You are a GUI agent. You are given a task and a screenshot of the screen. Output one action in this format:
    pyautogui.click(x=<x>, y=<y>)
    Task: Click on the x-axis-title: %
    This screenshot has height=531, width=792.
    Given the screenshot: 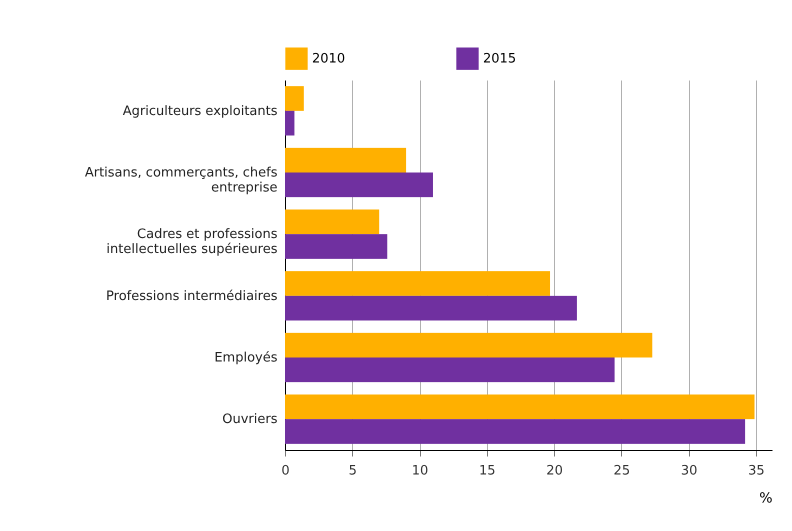 What is the action you would take?
    pyautogui.click(x=765, y=498)
    